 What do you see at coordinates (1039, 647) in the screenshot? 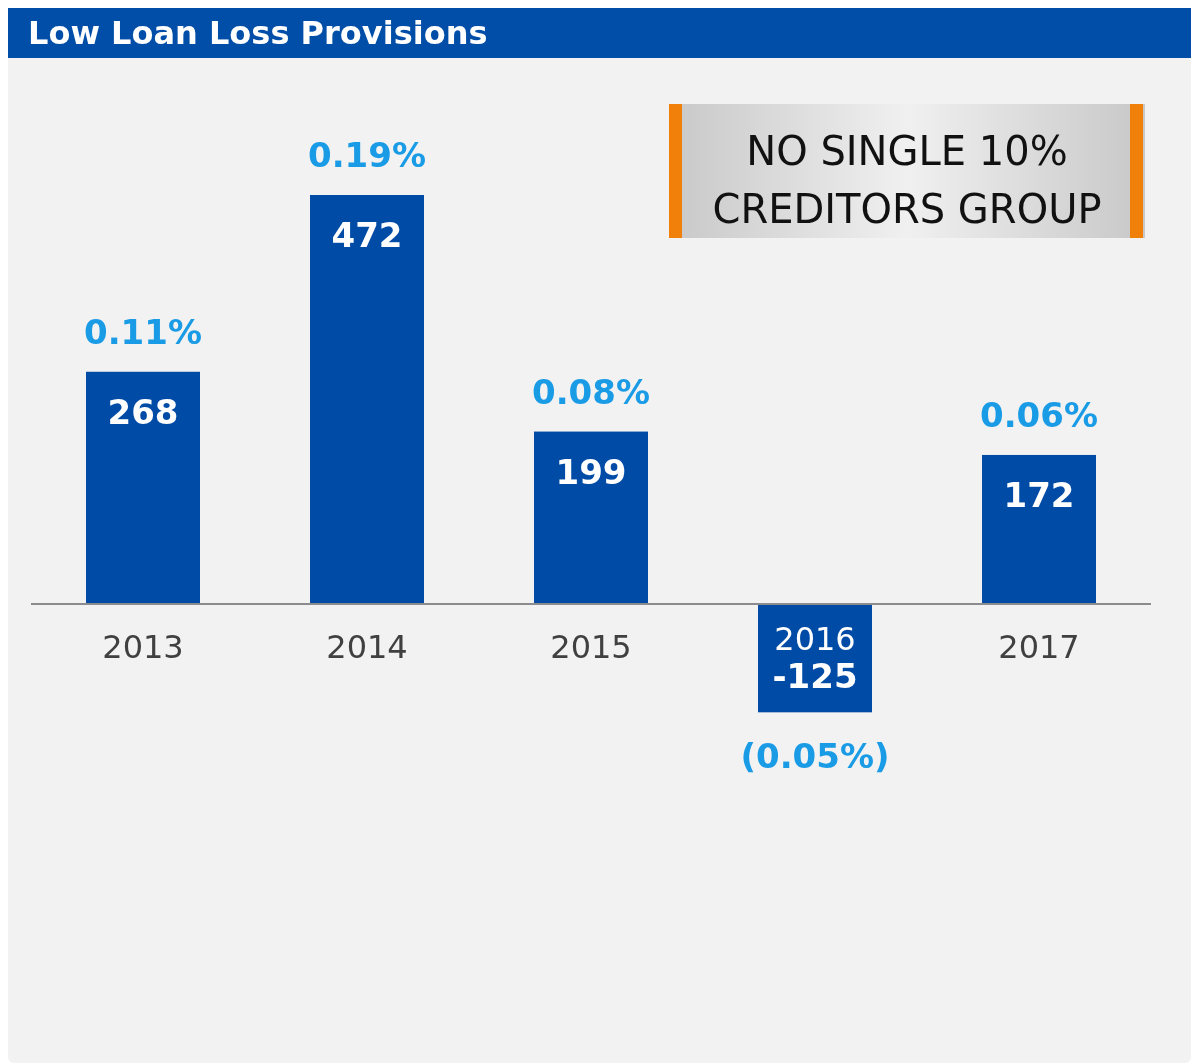
I see `x-tick-label: 2017` at bounding box center [1039, 647].